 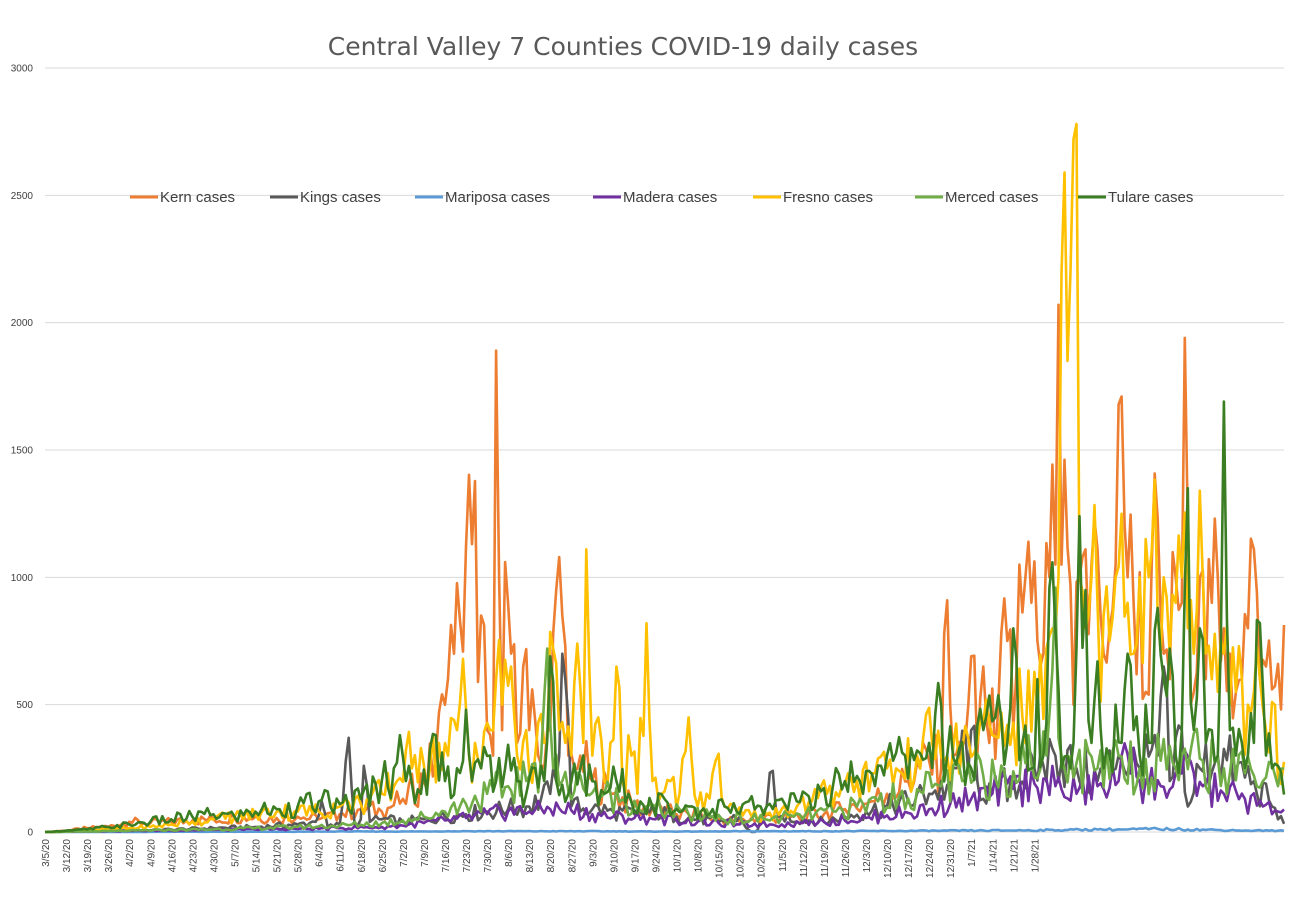 What do you see at coordinates (30, 833) in the screenshot?
I see `y-tick-label: 0` at bounding box center [30, 833].